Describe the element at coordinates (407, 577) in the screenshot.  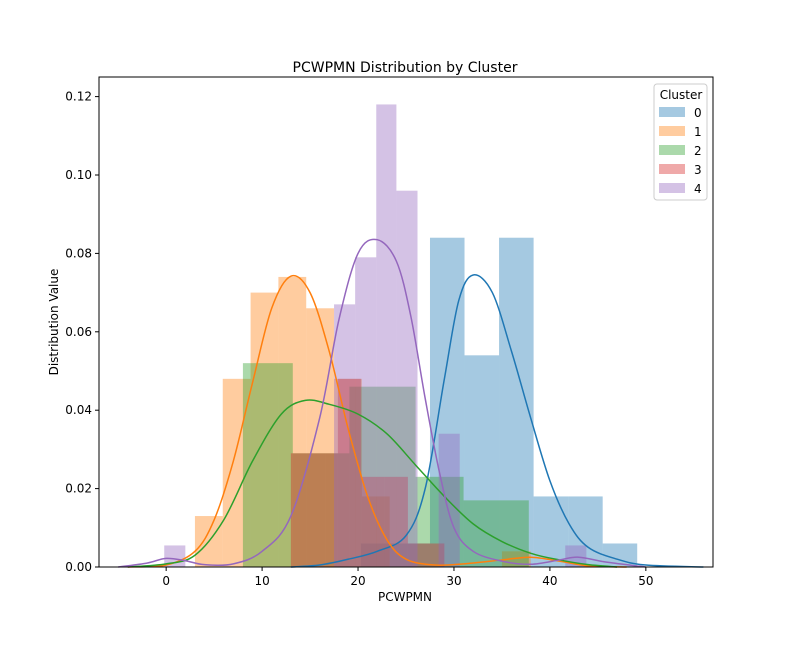
I see `x-axis: 0 10 20 30 40 50` at that location.